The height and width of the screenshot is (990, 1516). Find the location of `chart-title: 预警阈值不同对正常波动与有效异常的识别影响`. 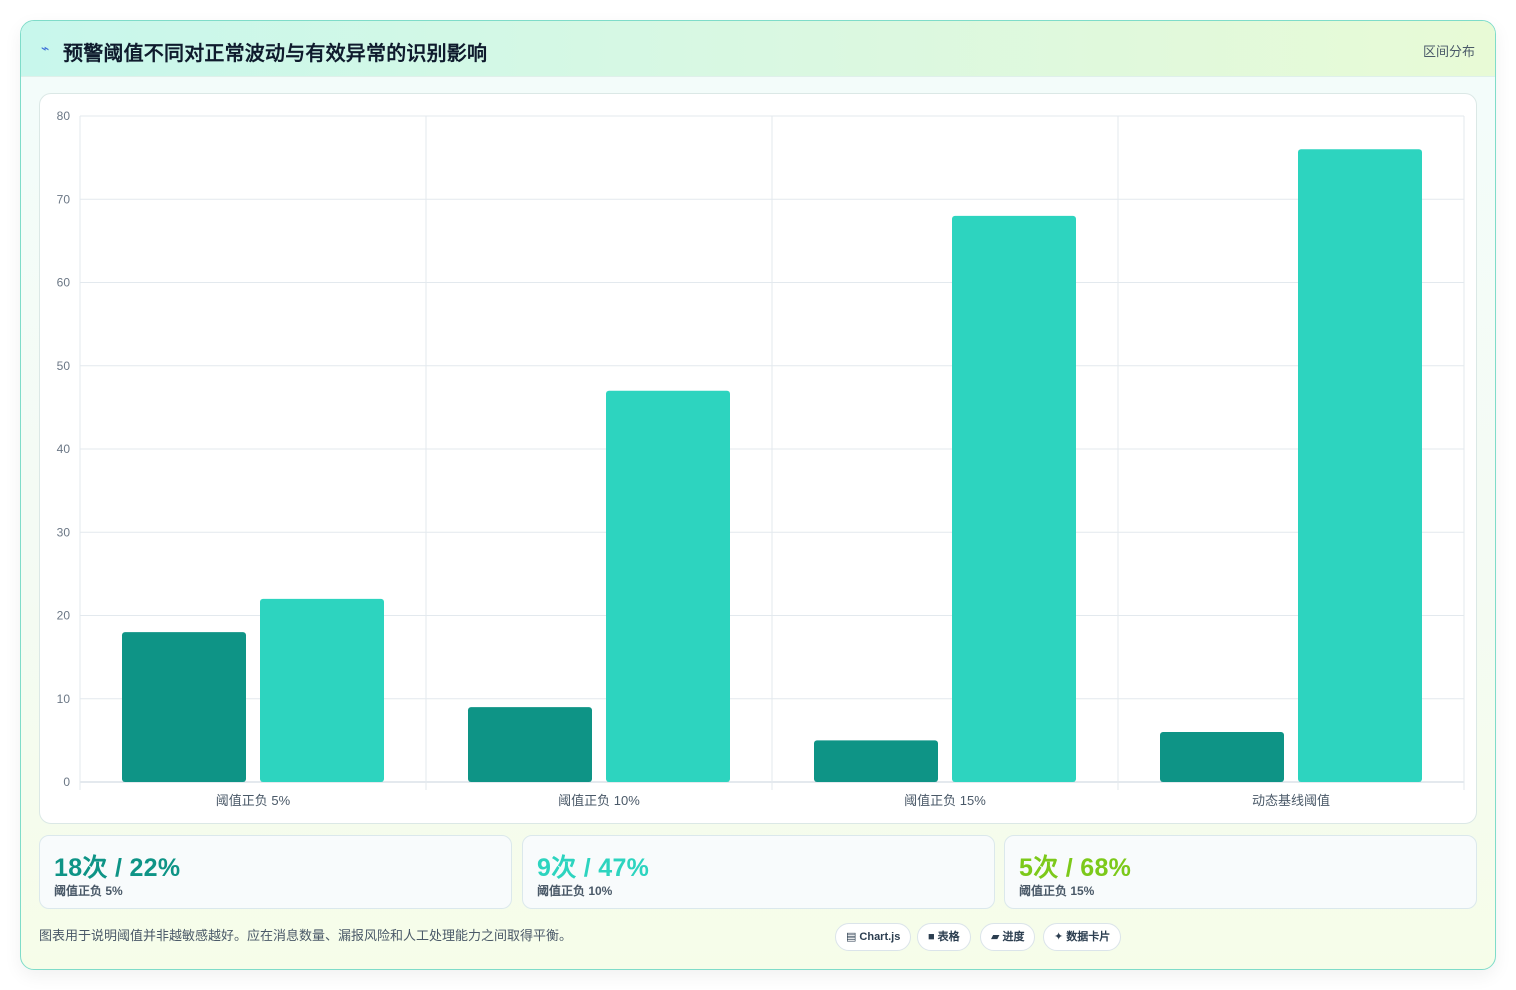

chart-title: 预警阈值不同对正常波动与有效异常的识别影响 is located at coordinates (275, 54).